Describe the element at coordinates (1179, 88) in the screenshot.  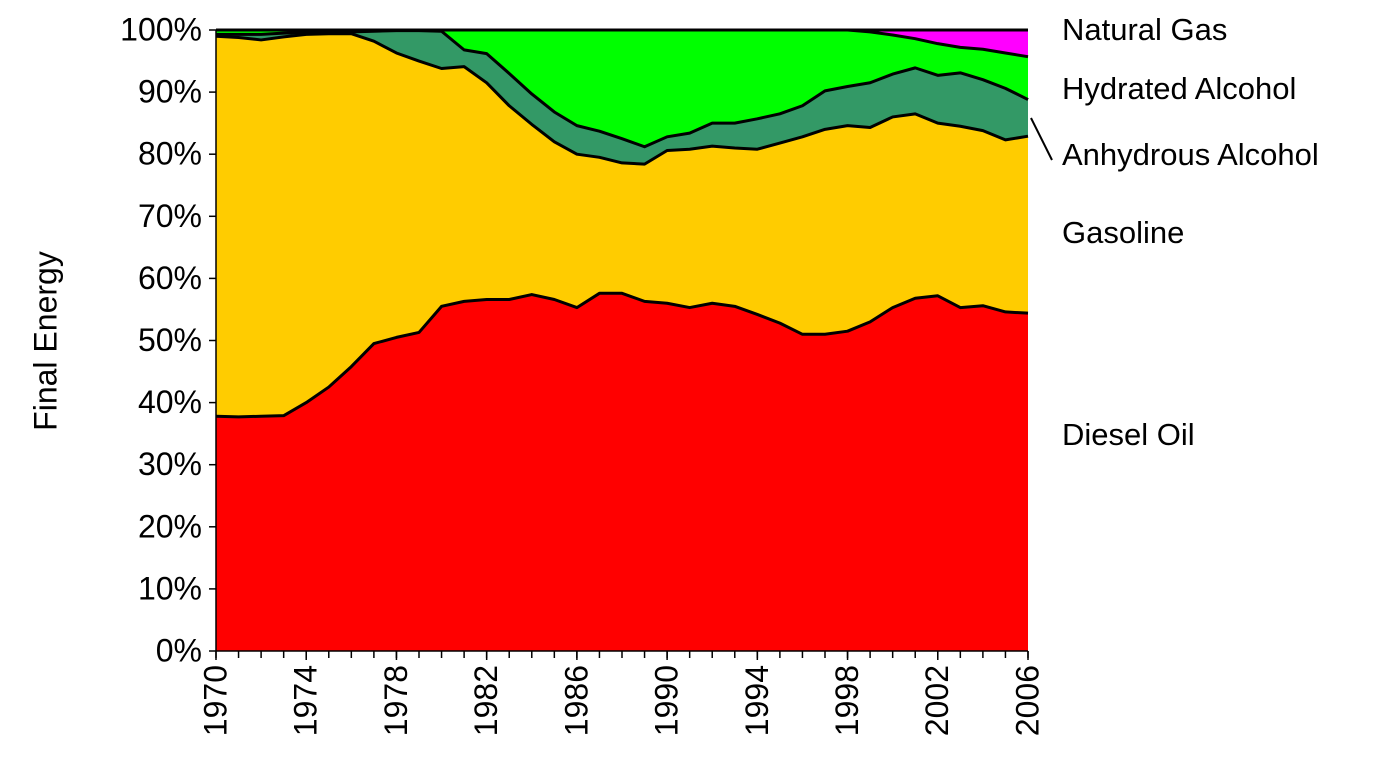
I see `legend-label: Hydrated Alcohol` at that location.